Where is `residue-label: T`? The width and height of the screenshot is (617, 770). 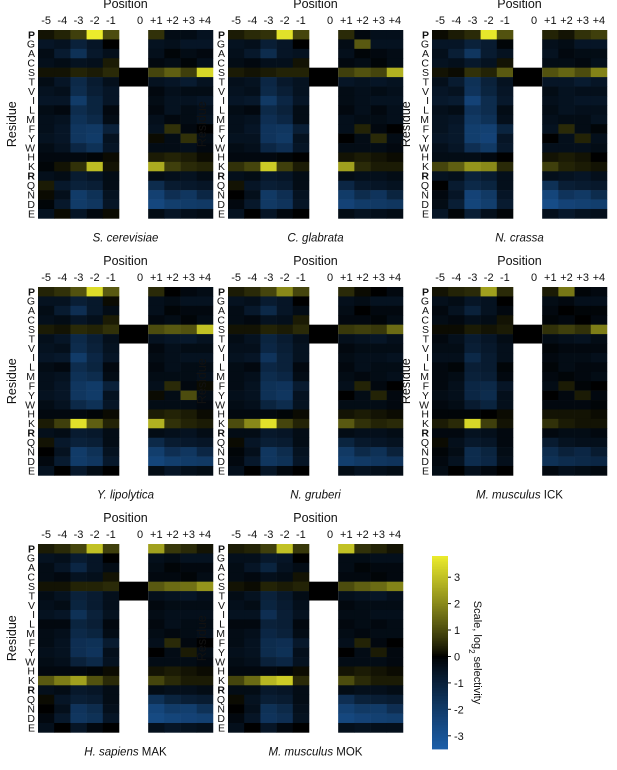 residue-label: T is located at coordinates (32, 596).